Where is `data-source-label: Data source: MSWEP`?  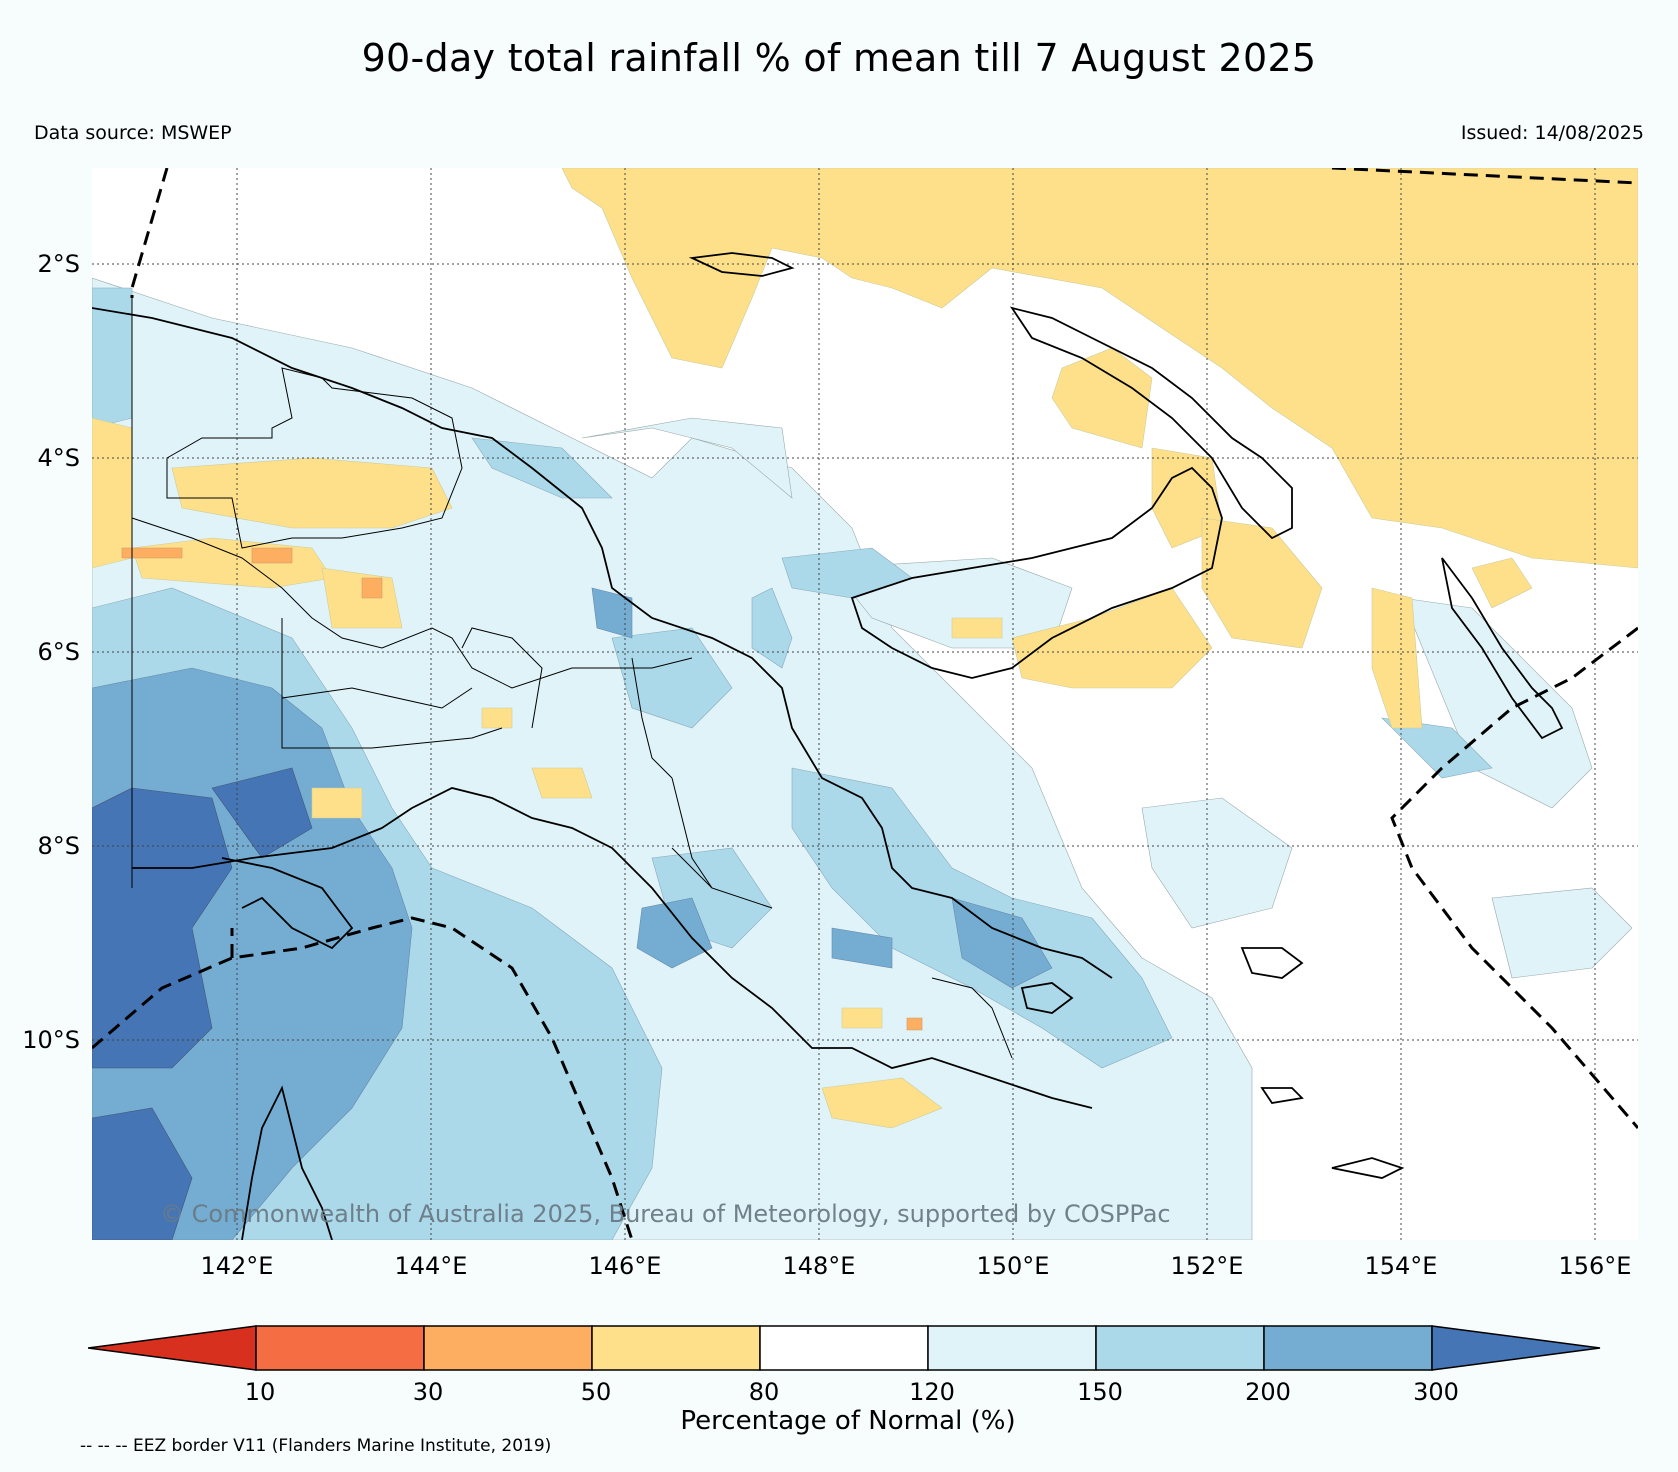 data-source-label: Data source: MSWEP is located at coordinates (133, 133).